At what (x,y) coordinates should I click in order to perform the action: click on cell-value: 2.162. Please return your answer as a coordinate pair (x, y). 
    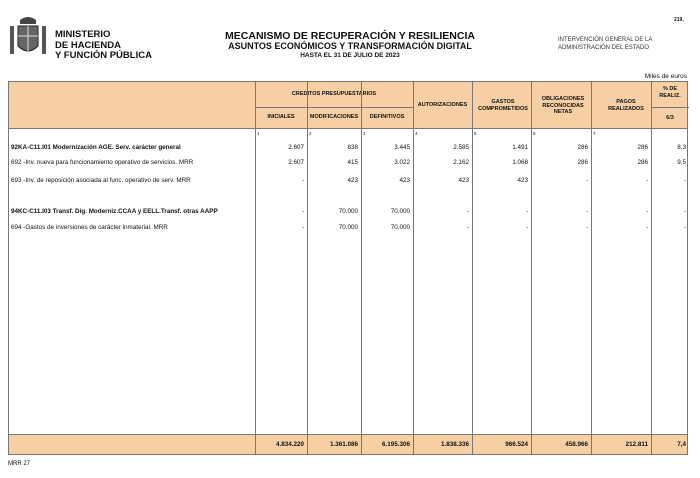
    Looking at the image, I should click on (461, 162).